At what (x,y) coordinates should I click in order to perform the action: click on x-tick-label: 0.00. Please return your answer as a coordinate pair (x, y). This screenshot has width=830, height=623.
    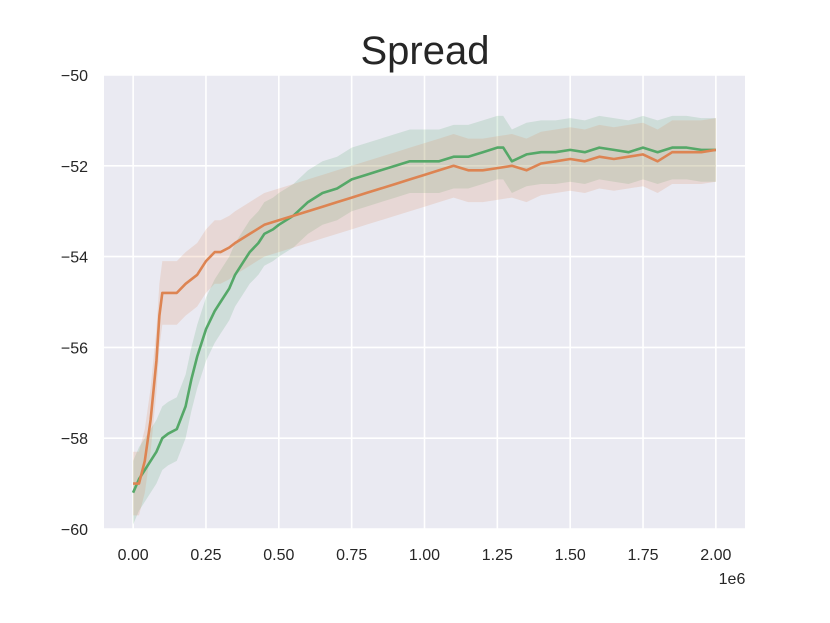
    Looking at the image, I should click on (133, 555).